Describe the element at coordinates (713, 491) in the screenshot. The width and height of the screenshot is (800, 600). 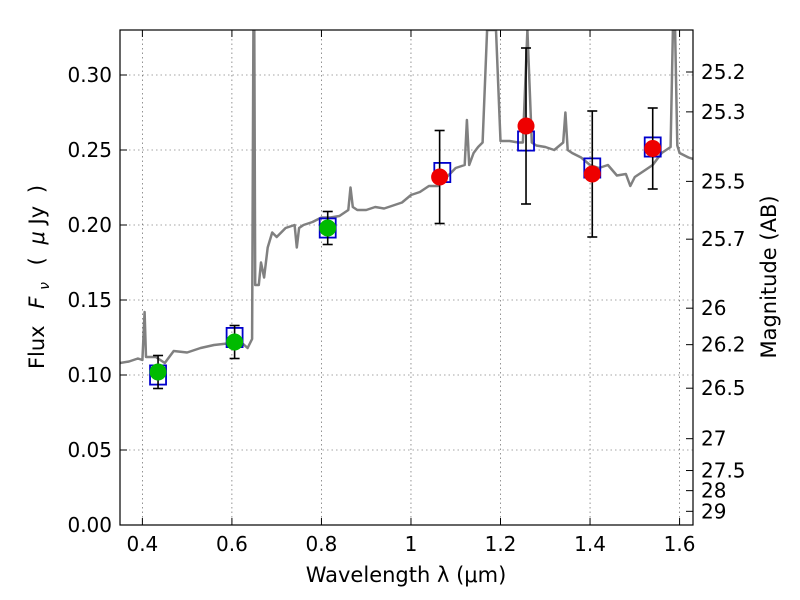
I see `magnitude-tick-label: 28` at that location.